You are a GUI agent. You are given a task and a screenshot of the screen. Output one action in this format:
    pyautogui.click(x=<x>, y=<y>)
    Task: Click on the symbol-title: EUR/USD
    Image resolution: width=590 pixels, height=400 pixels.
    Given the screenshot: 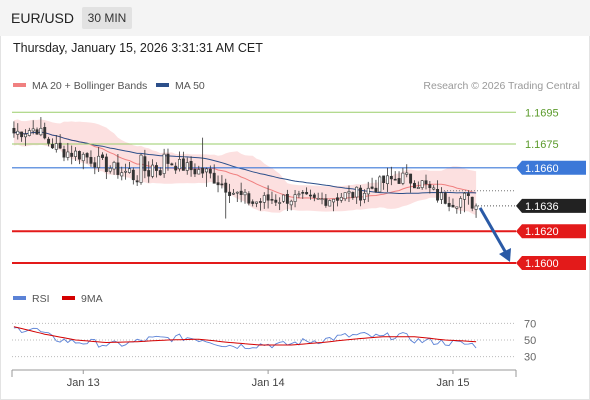 What is the action you would take?
    pyautogui.click(x=43, y=18)
    